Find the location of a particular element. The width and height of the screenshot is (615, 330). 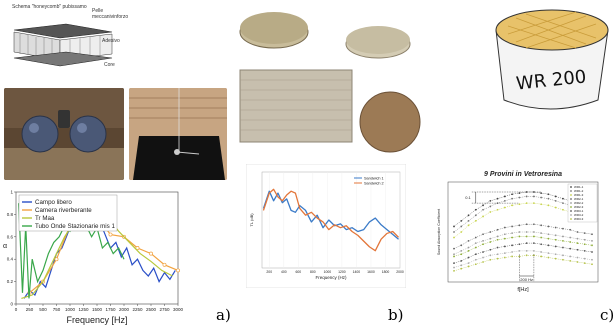

x-axis-label: f[Hz] is located at coordinates (523, 290).